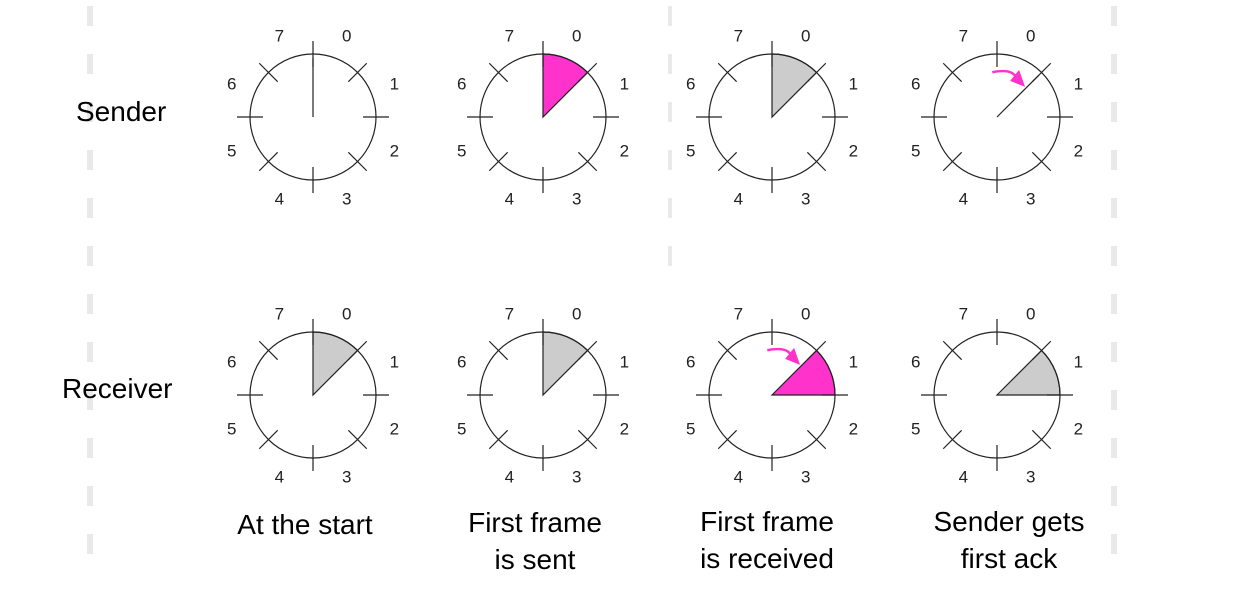 This screenshot has width=1256, height=590. What do you see at coordinates (1009, 521) in the screenshot?
I see `caption-line: Sender gets` at bounding box center [1009, 521].